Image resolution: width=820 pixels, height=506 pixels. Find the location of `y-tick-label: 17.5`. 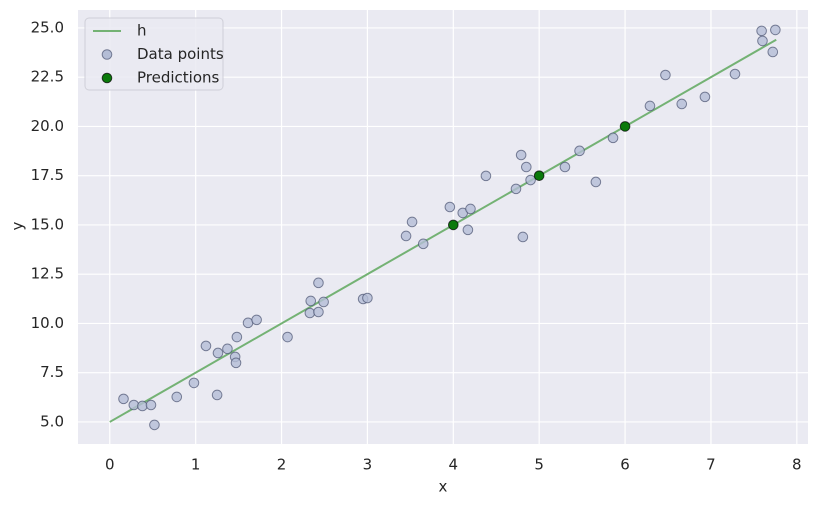

y-tick-label: 17.5 is located at coordinates (47, 175).